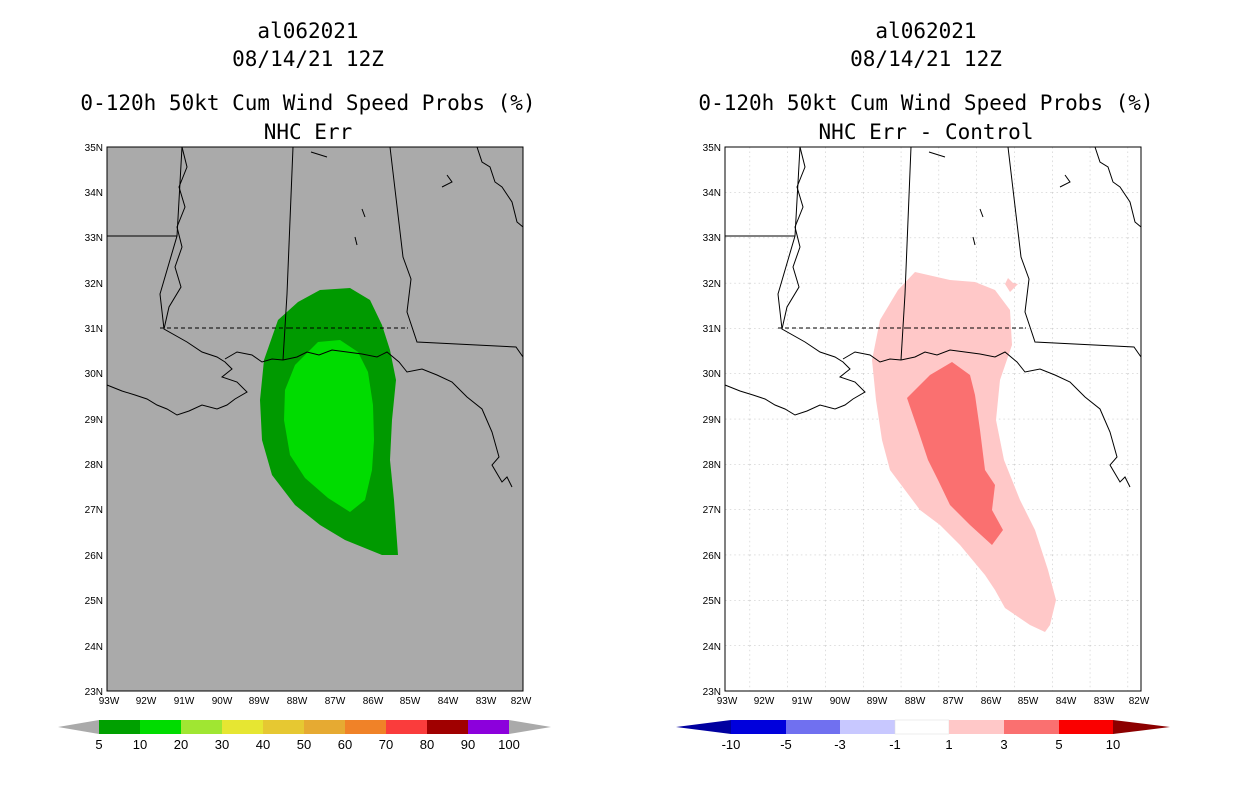  I want to click on colorbar-label: -10, so click(731, 744).